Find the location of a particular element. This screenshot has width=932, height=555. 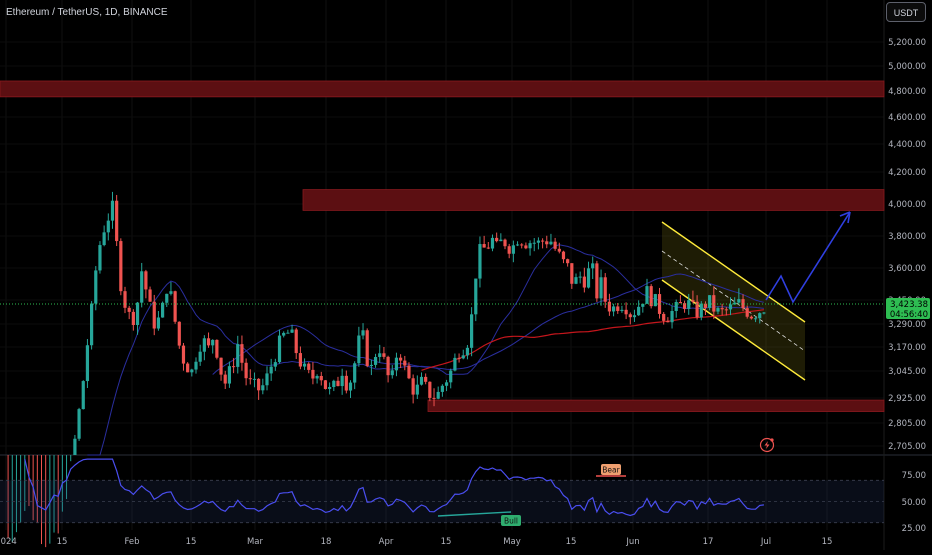

current-price-tag is located at coordinates (908, 308).